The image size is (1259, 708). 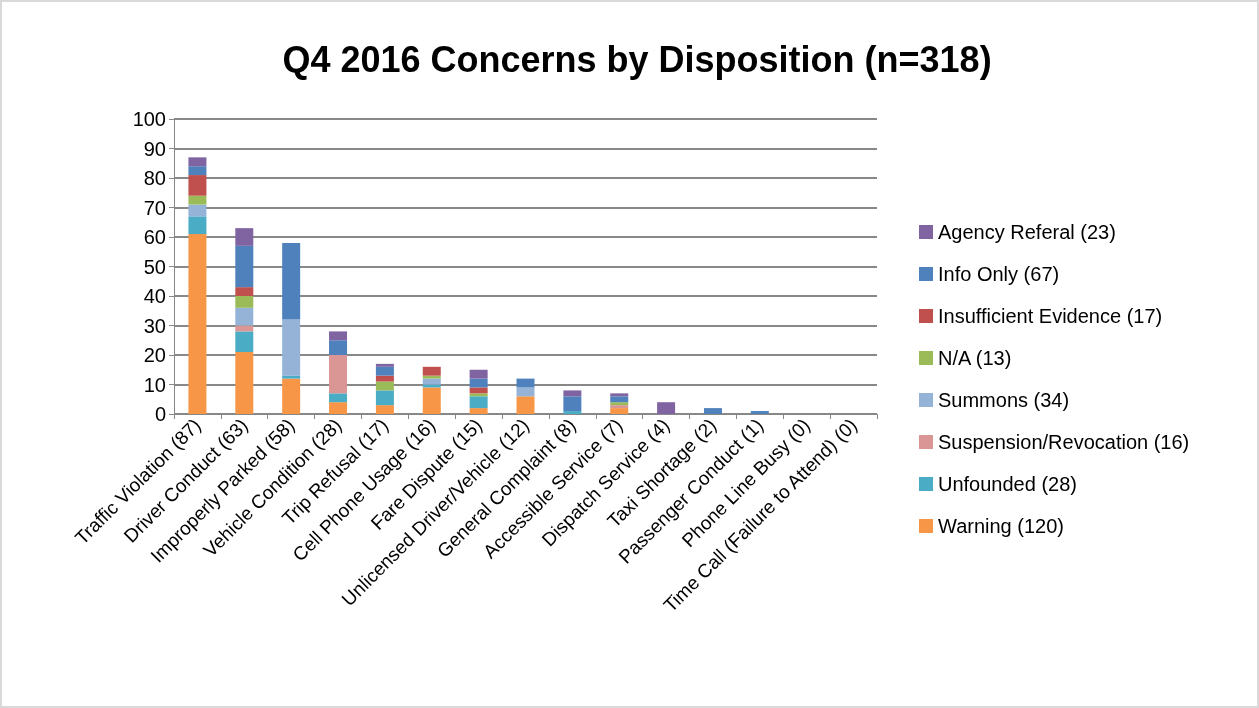 I want to click on y-tick-label: 10, so click(x=154, y=384).